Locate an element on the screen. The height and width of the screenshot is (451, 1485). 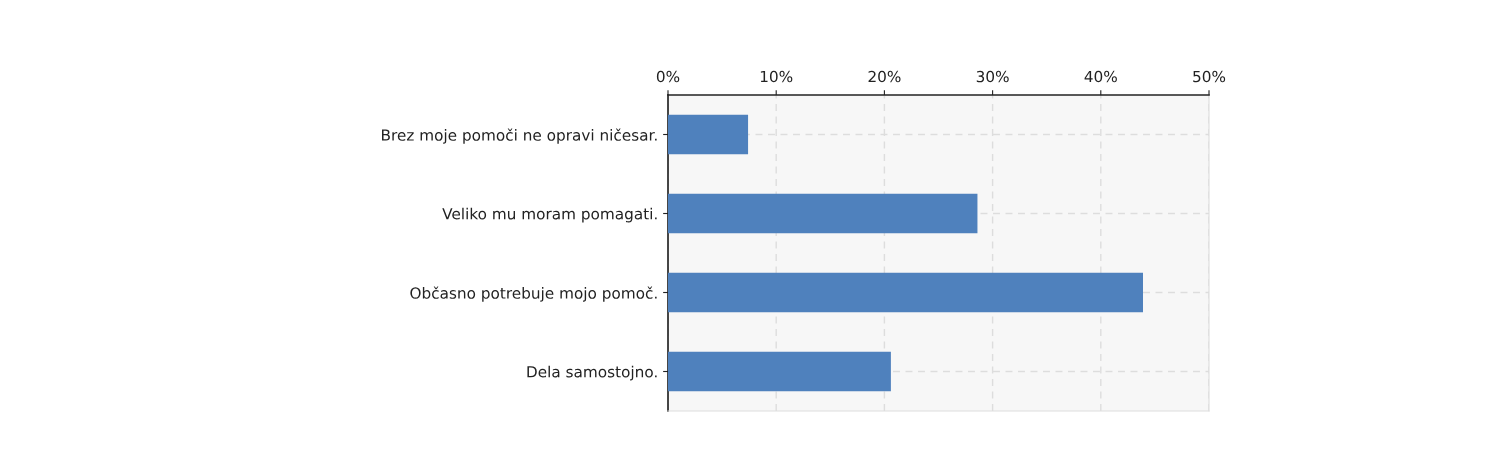
x-tick-label: 40% is located at coordinates (1100, 76).